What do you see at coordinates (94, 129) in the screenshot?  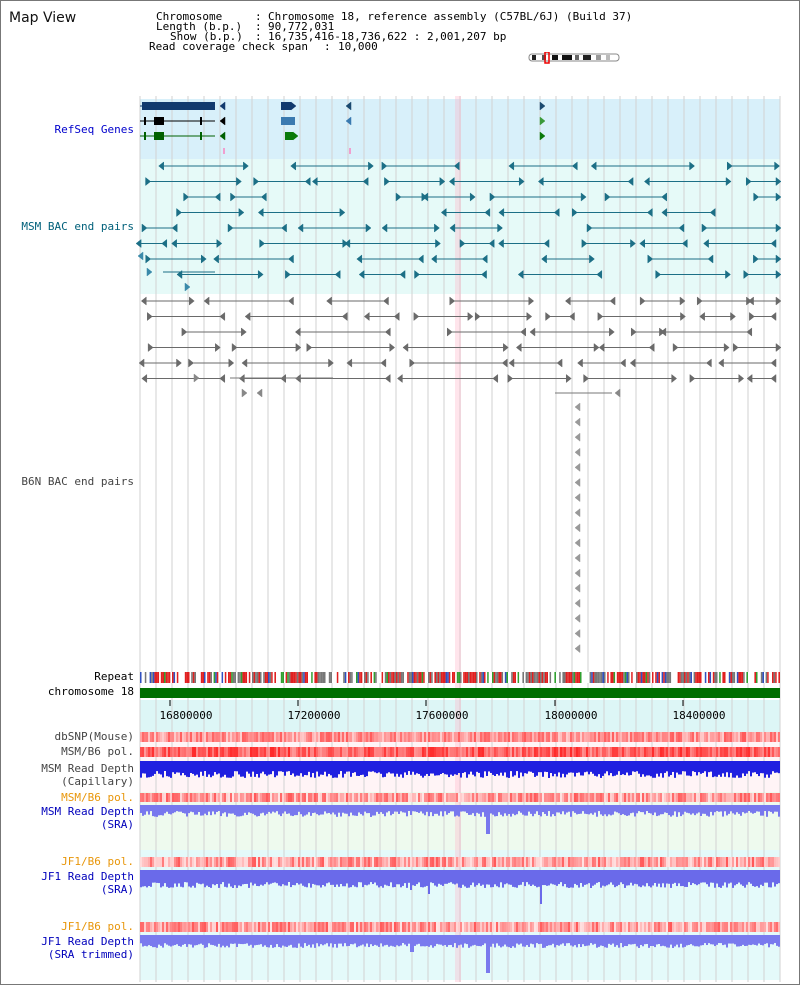 I see `refseq-genes-label: RefSeq Genes` at bounding box center [94, 129].